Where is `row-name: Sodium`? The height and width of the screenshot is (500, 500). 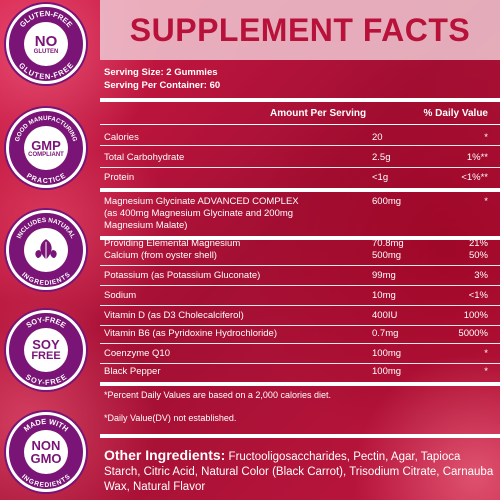 row-name: Sodium is located at coordinates (120, 295).